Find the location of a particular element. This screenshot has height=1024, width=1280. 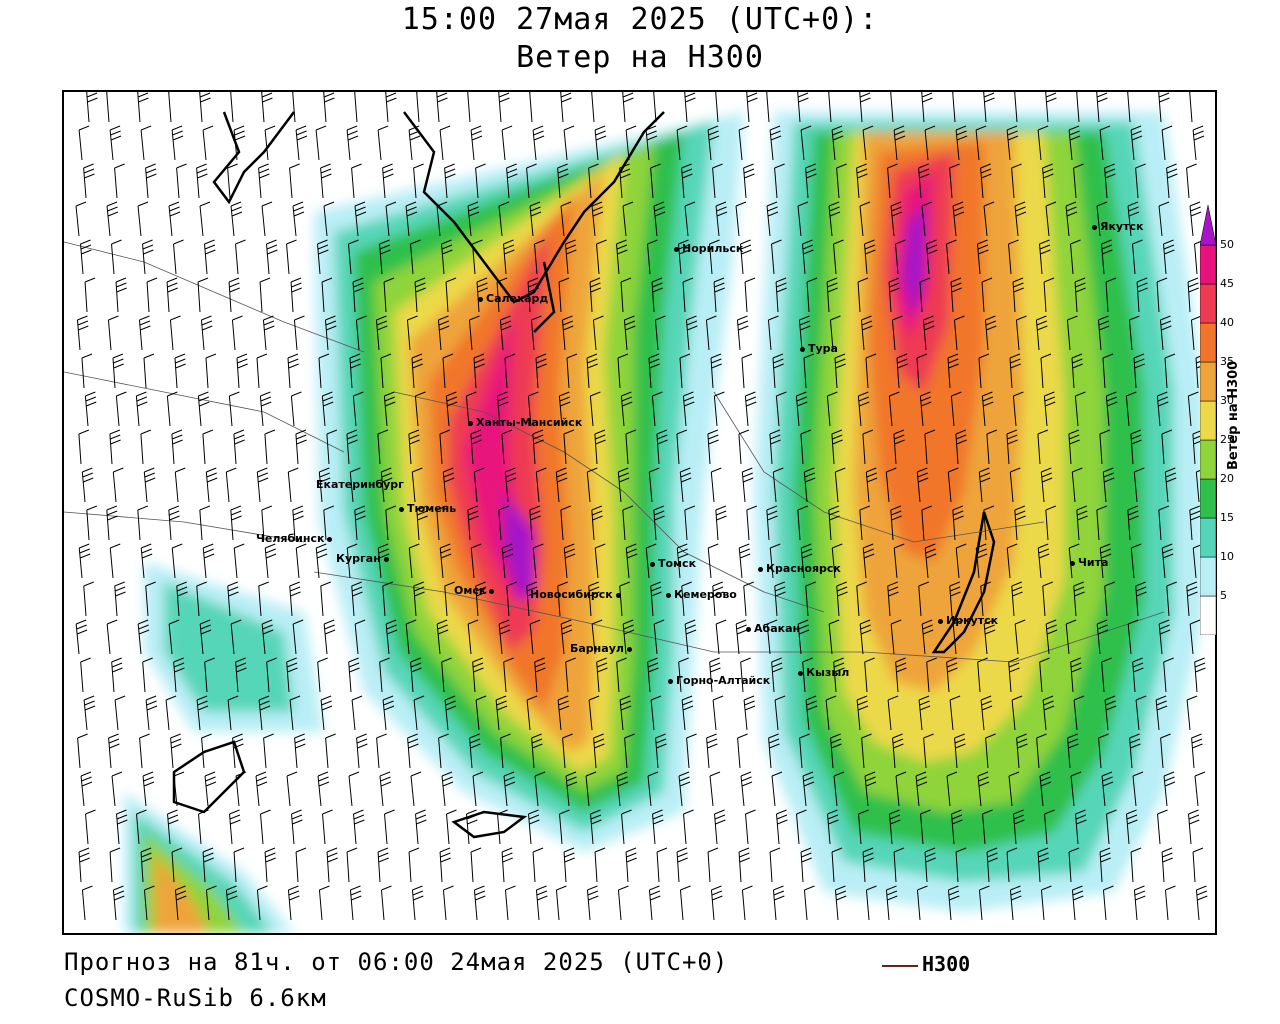

city-label: Екатеринбург is located at coordinates (360, 484).